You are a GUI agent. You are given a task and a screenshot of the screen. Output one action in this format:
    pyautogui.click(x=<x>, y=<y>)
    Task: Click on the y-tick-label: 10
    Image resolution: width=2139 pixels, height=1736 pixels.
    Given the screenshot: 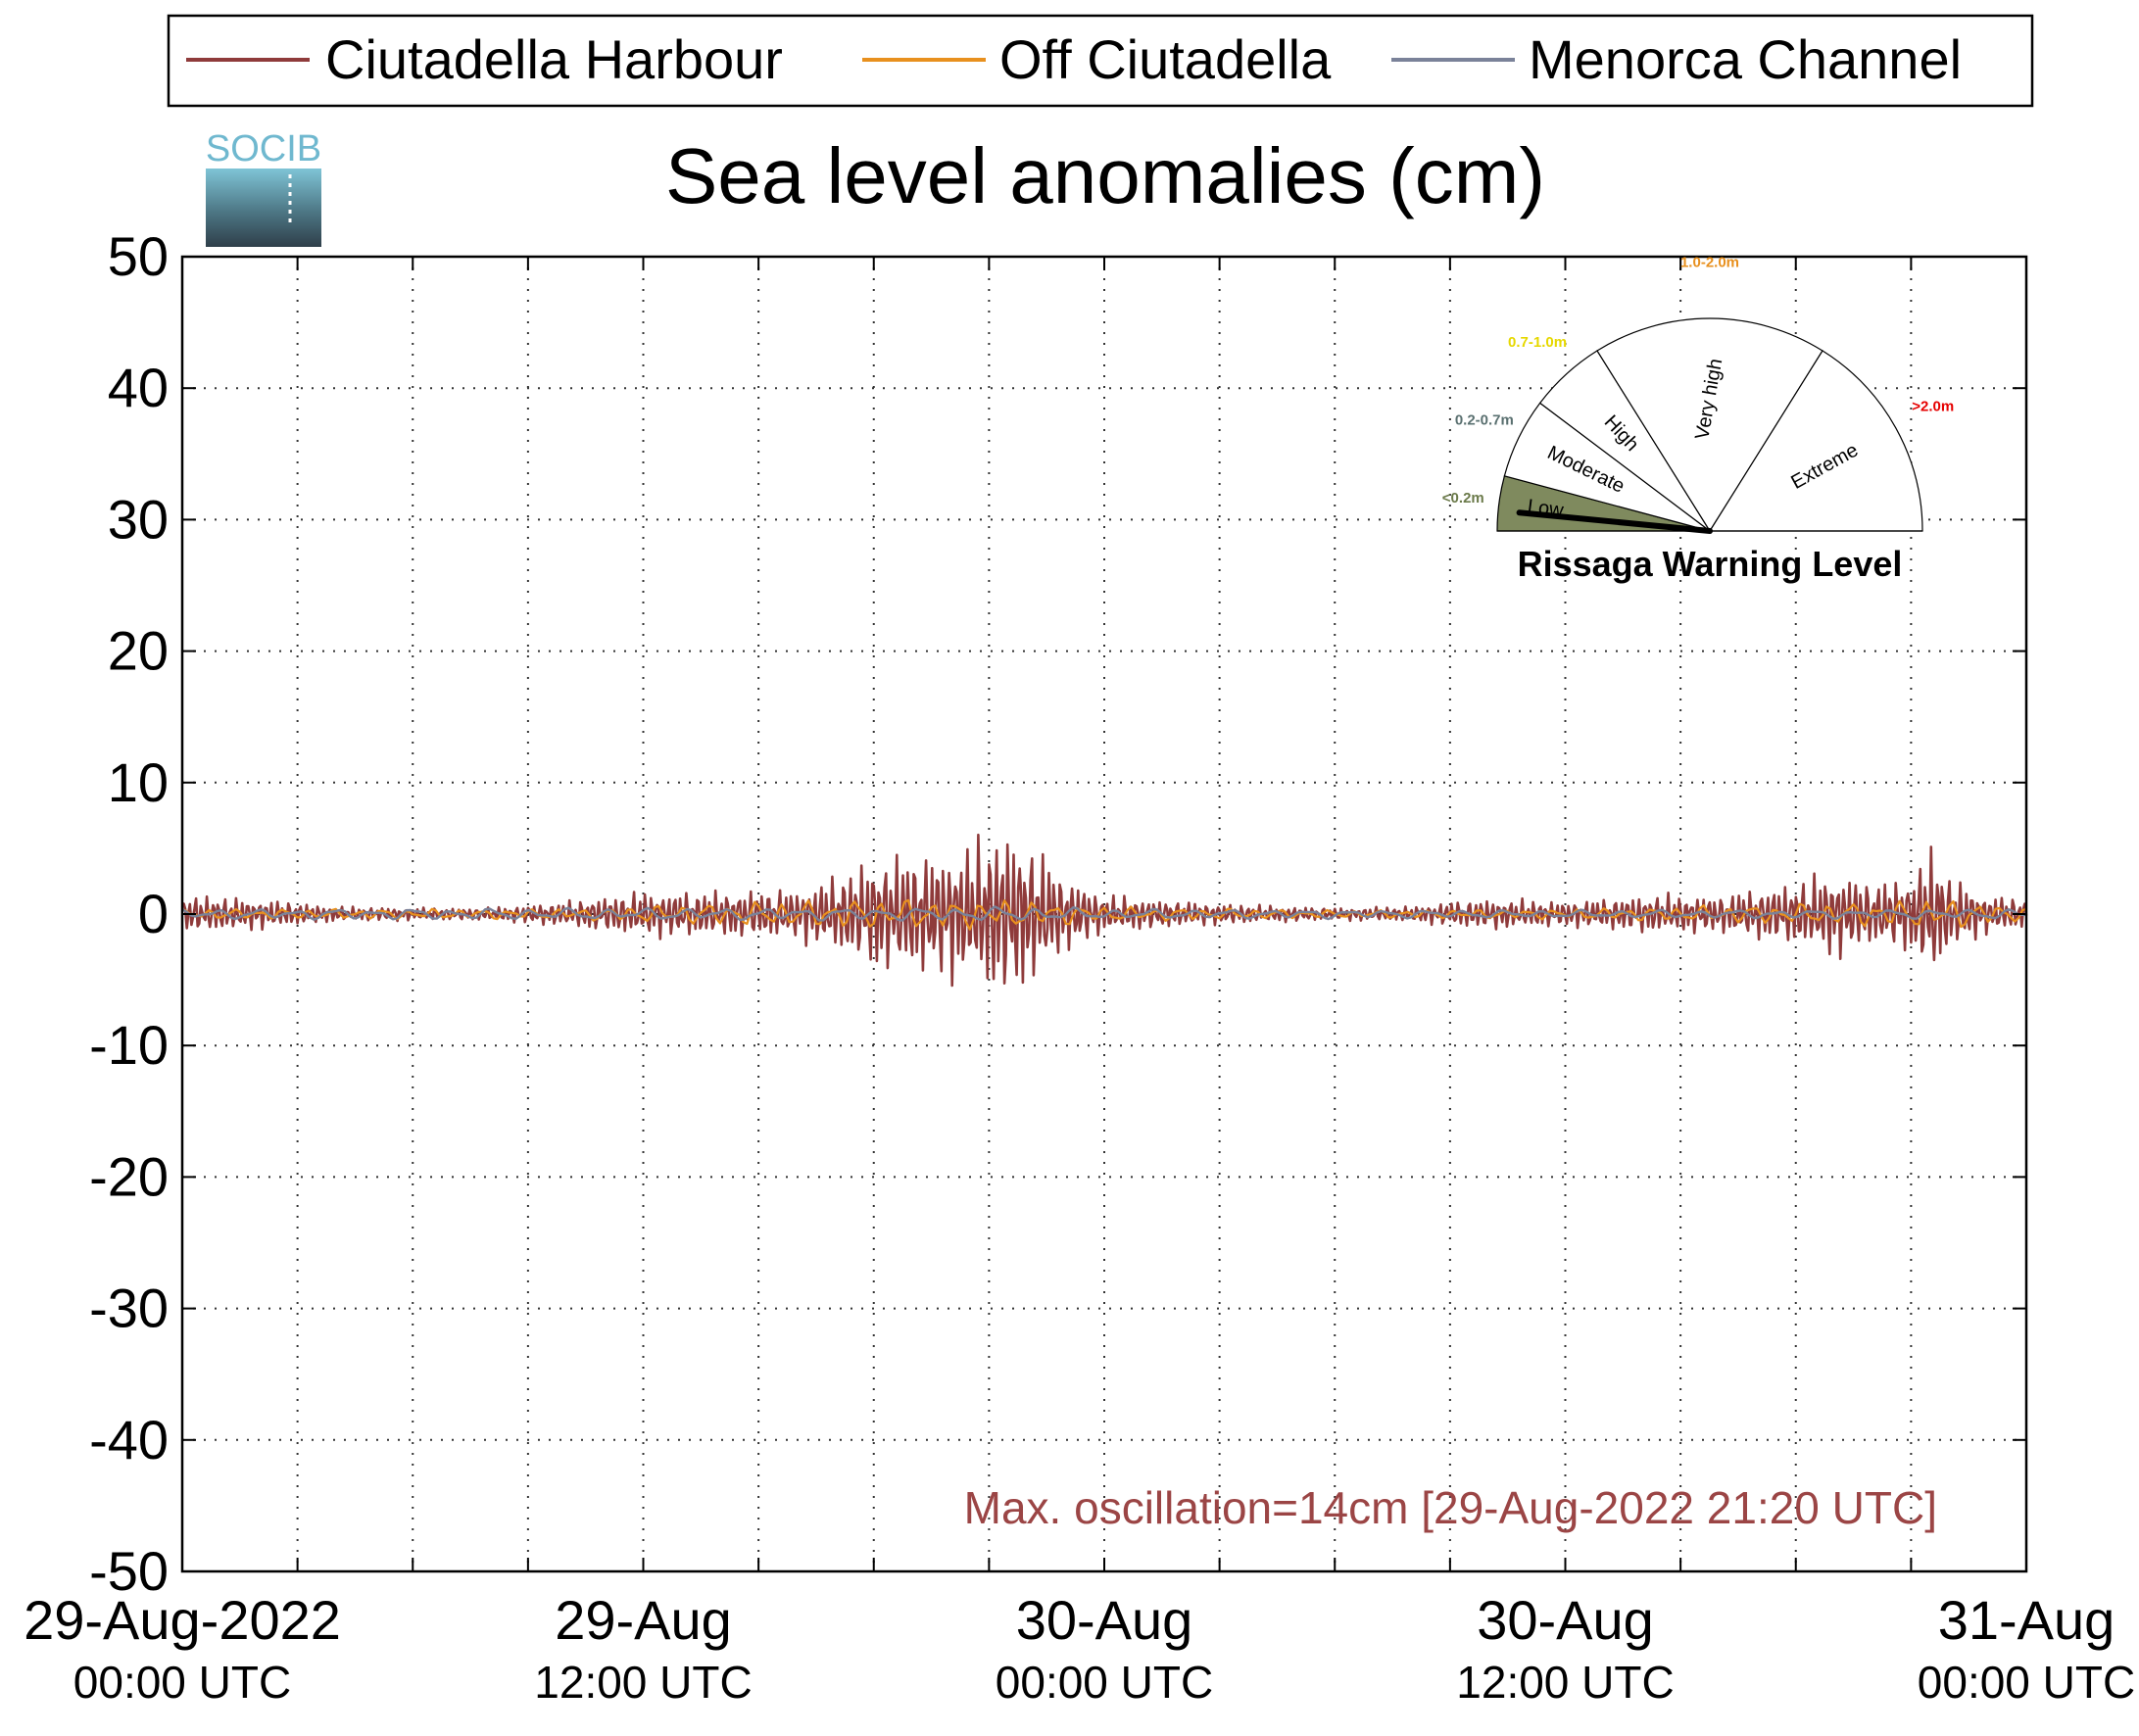 What is the action you would take?
    pyautogui.click(x=138, y=782)
    